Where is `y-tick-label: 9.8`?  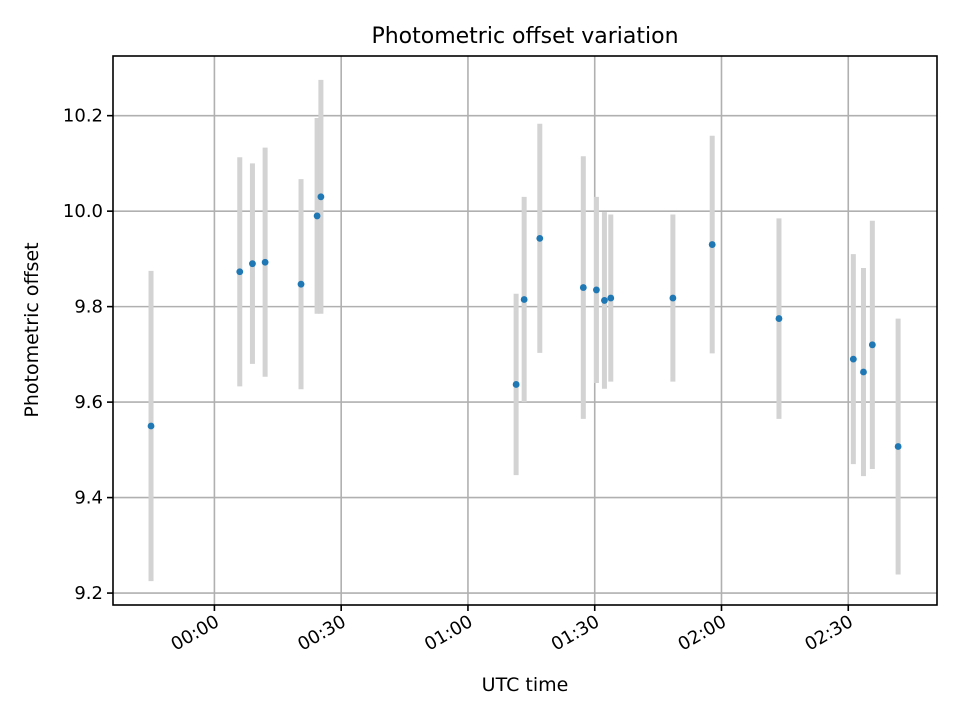
y-tick-label: 9.8 is located at coordinates (88, 307).